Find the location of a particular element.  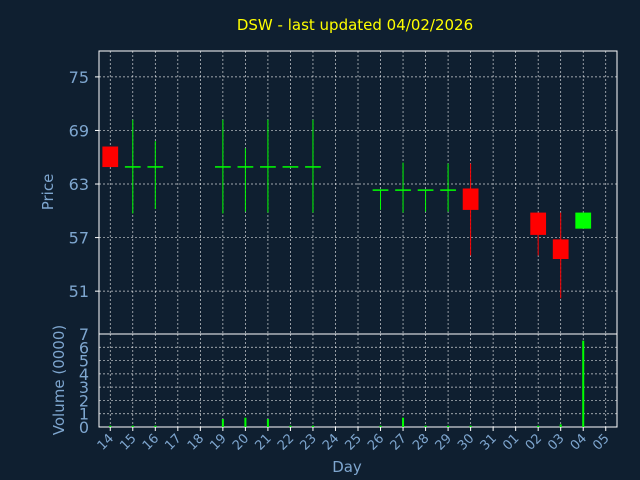

x-axis-label: Day is located at coordinates (347, 467).